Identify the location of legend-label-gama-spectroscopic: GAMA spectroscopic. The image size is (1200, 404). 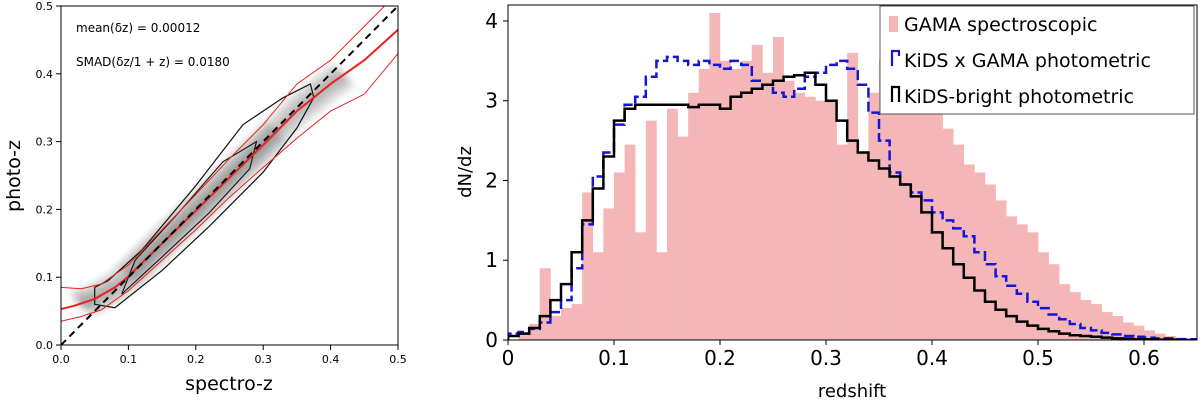
(1000, 25).